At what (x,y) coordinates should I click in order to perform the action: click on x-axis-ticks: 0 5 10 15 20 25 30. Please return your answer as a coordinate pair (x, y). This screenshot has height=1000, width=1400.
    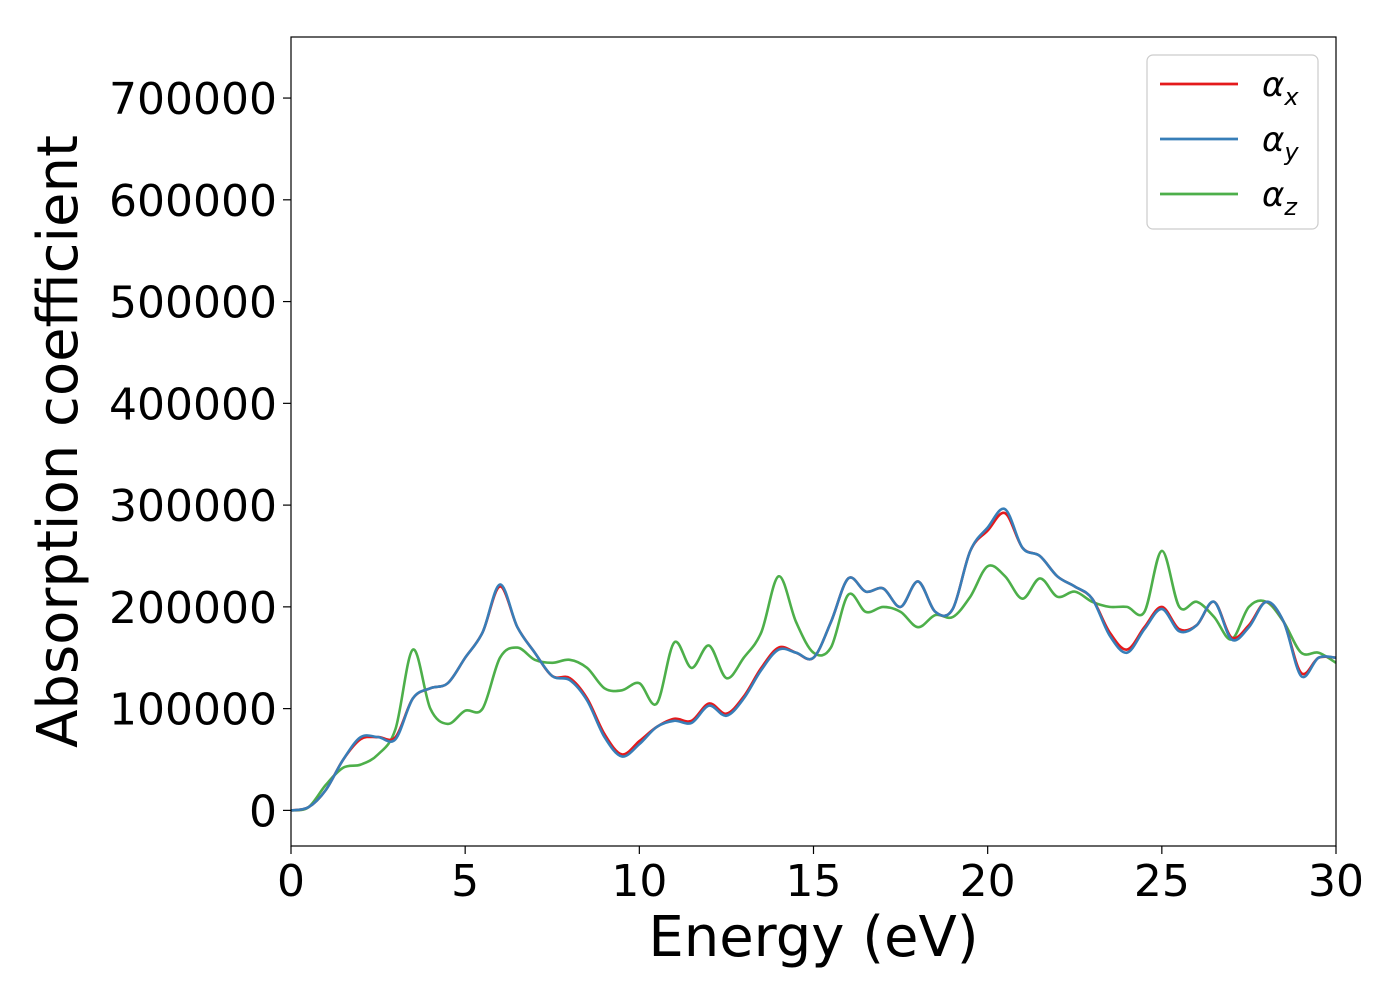
    Looking at the image, I should click on (820, 876).